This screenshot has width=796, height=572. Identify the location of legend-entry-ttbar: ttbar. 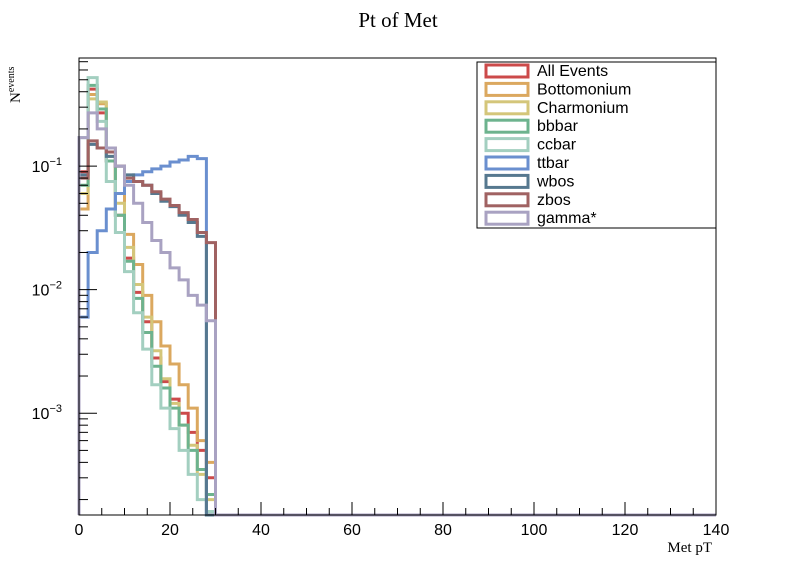
(527, 163).